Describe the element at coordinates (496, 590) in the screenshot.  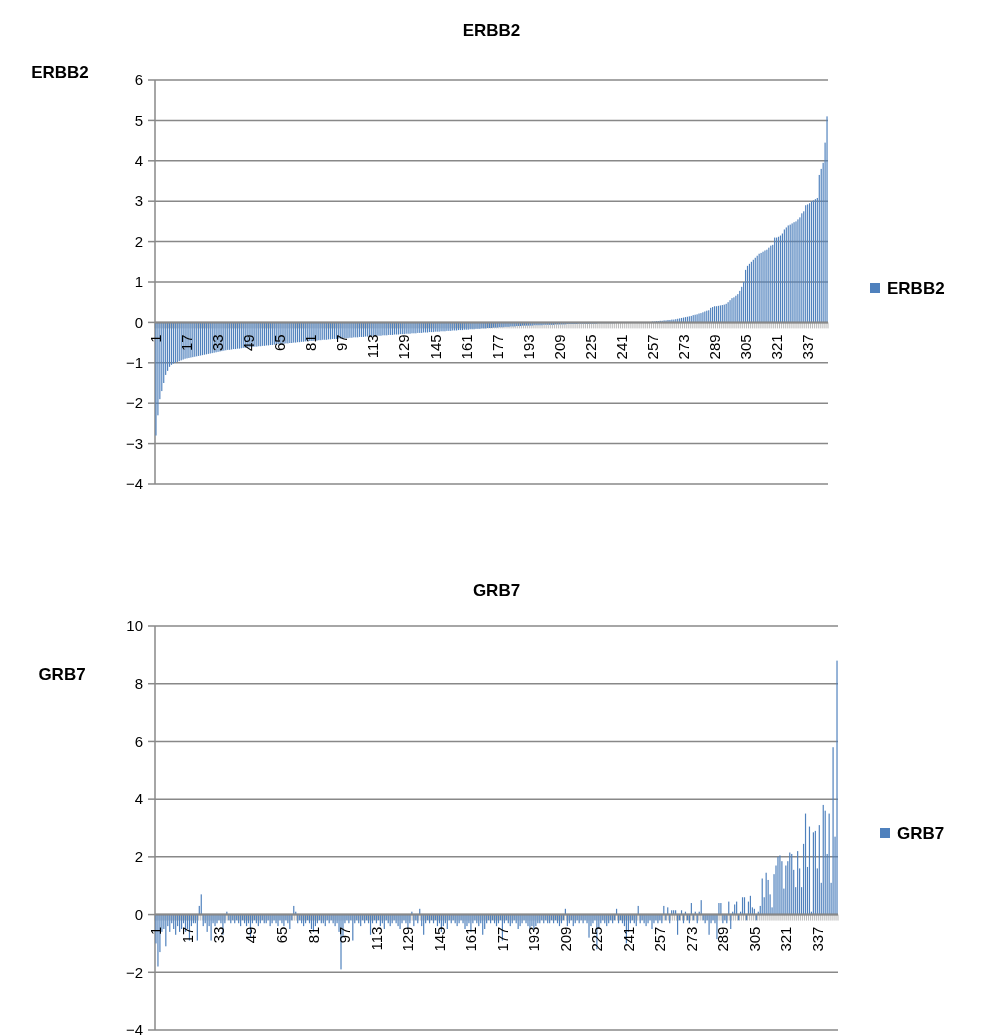
I see `chart-title: GRB7` at that location.